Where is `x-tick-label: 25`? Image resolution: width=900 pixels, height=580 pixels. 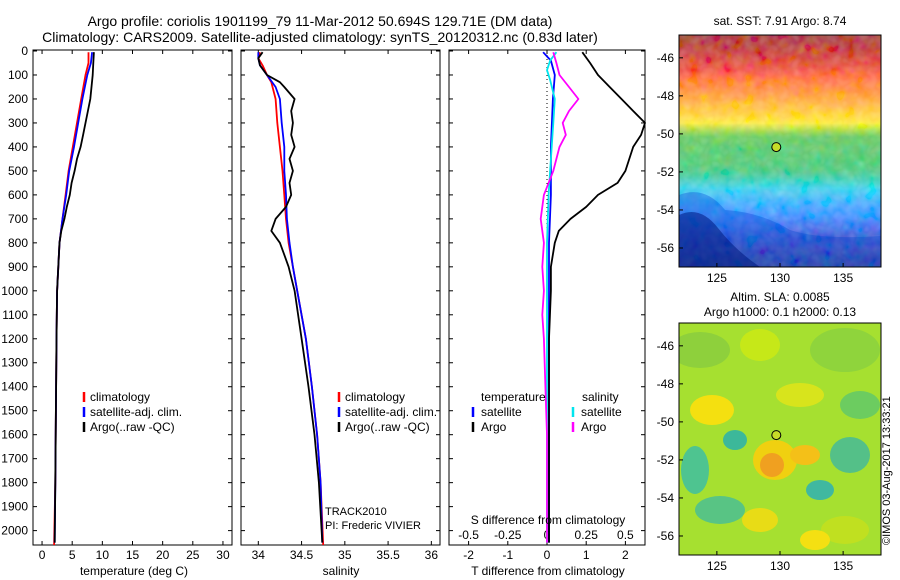 x-tick-label: 25 is located at coordinates (193, 555).